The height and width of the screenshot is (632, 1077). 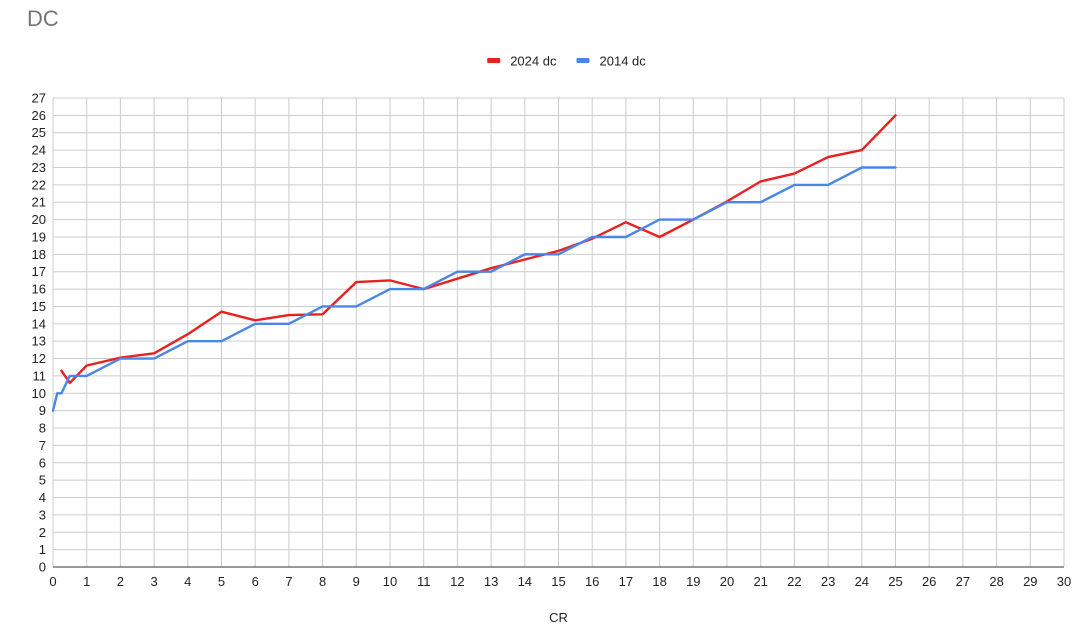 I want to click on x-tick-label: 18, so click(x=659, y=581).